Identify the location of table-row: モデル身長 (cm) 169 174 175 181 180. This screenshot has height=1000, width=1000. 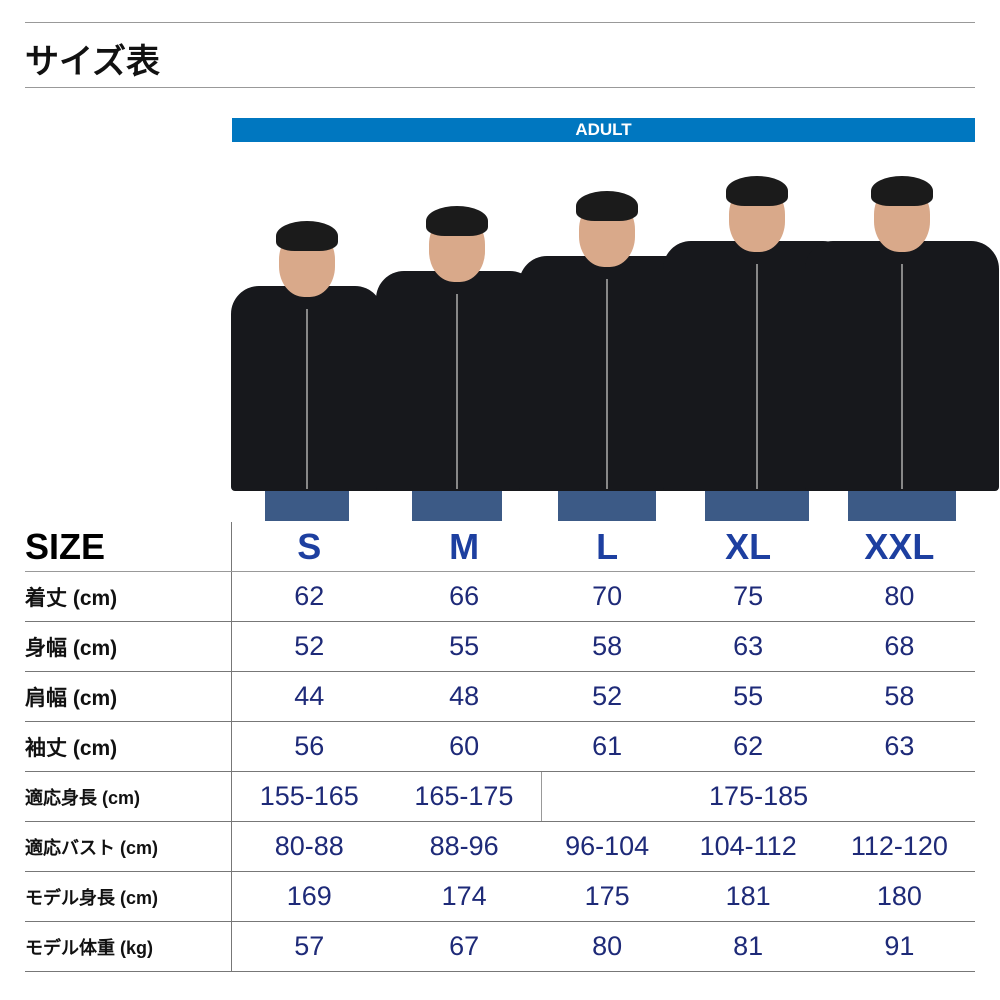
(500, 896).